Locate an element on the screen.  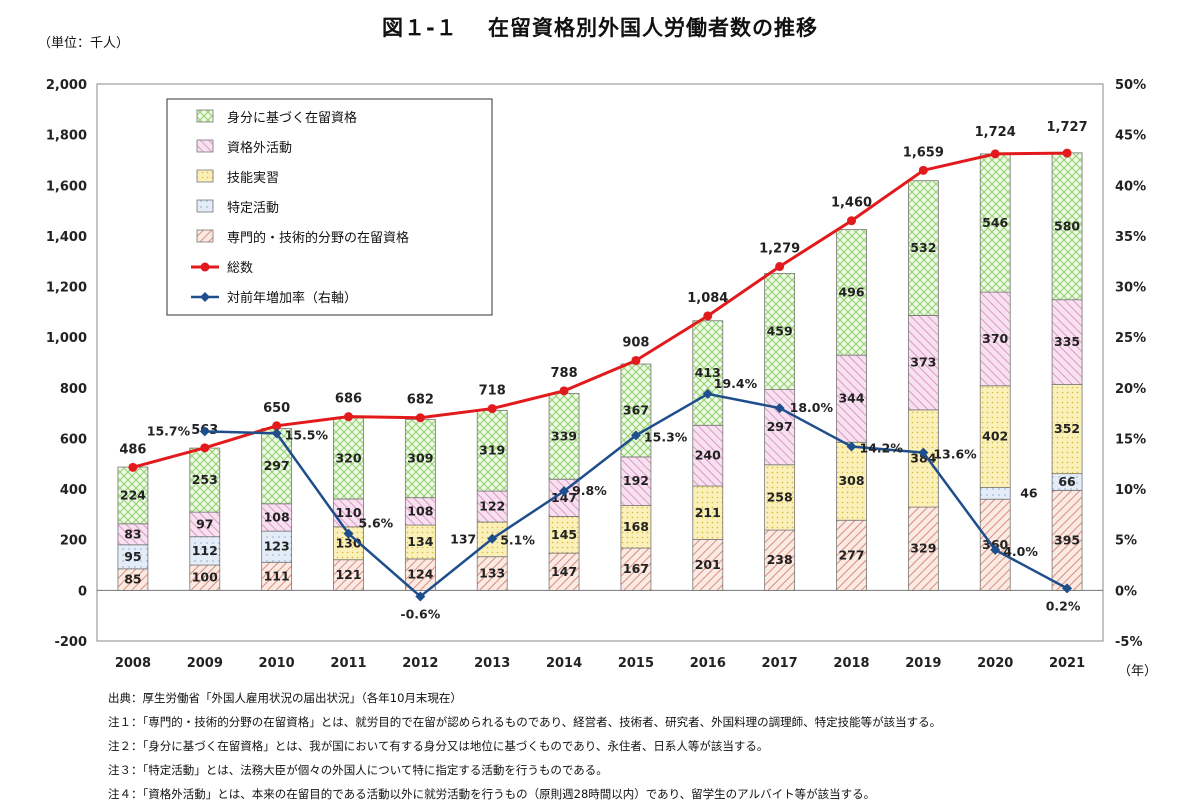
segment-label: 108 is located at coordinates (420, 510).